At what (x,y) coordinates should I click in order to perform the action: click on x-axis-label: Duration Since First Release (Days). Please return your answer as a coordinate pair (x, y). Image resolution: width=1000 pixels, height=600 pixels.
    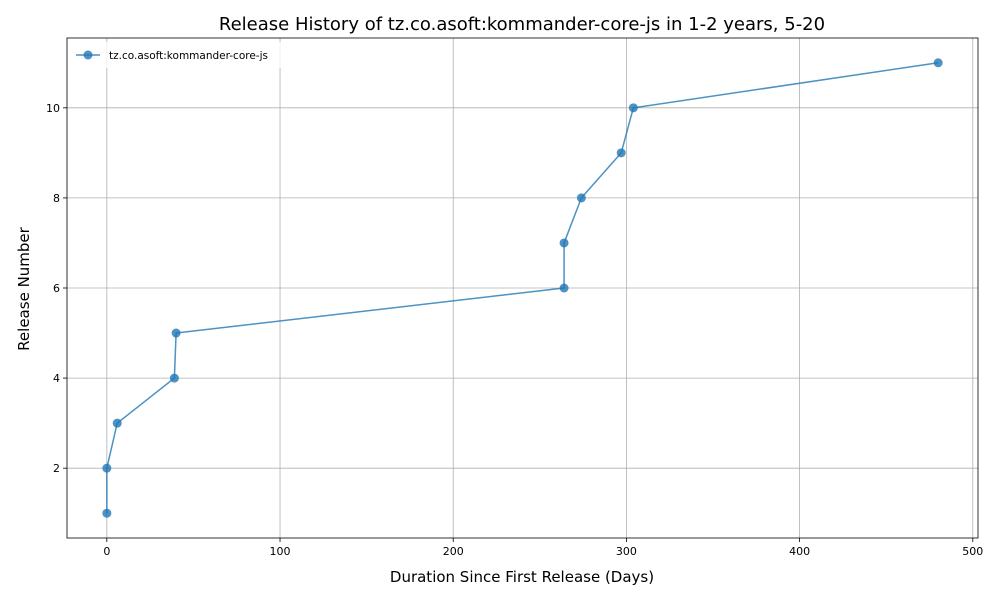
    Looking at the image, I should click on (522, 577).